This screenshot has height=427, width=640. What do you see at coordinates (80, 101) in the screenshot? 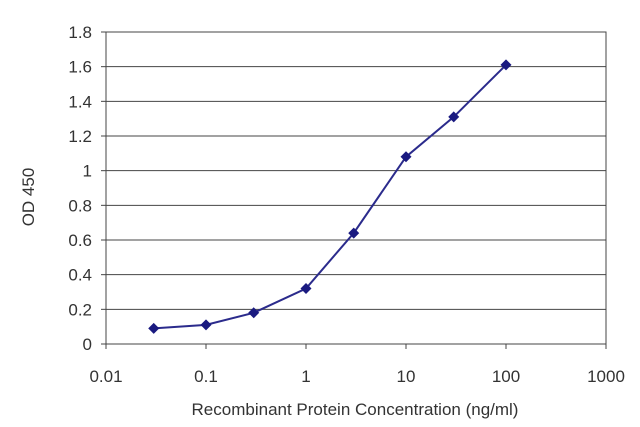
I see `y-tick-label: 1.4` at bounding box center [80, 101].